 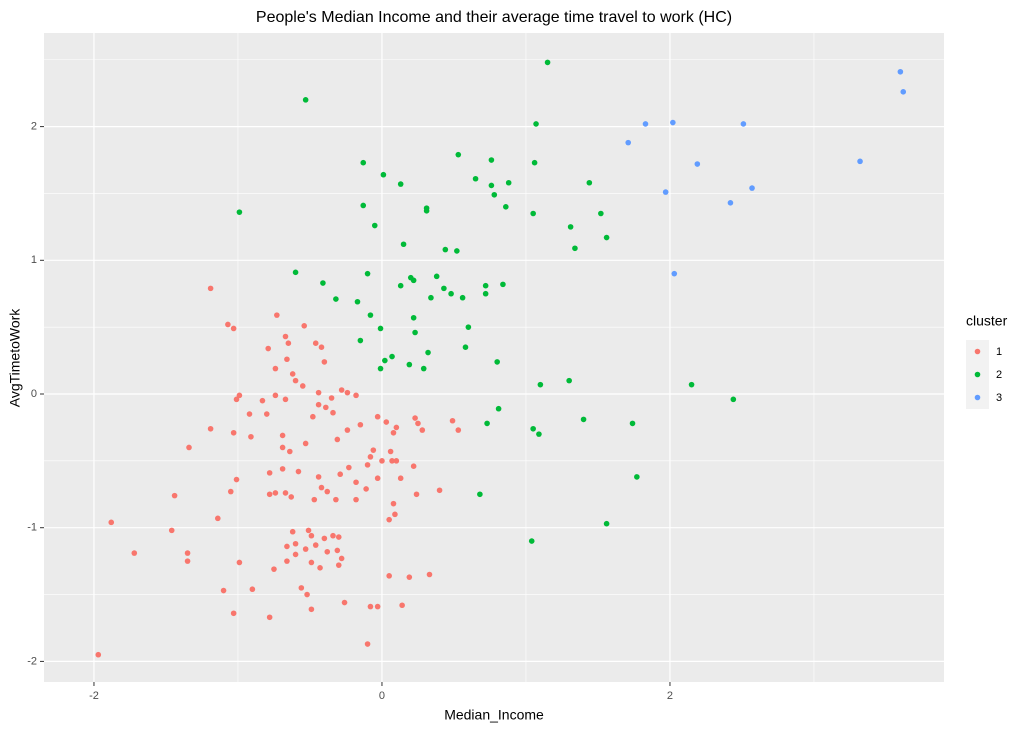 I want to click on y-tick-label: 2, so click(x=34, y=126).